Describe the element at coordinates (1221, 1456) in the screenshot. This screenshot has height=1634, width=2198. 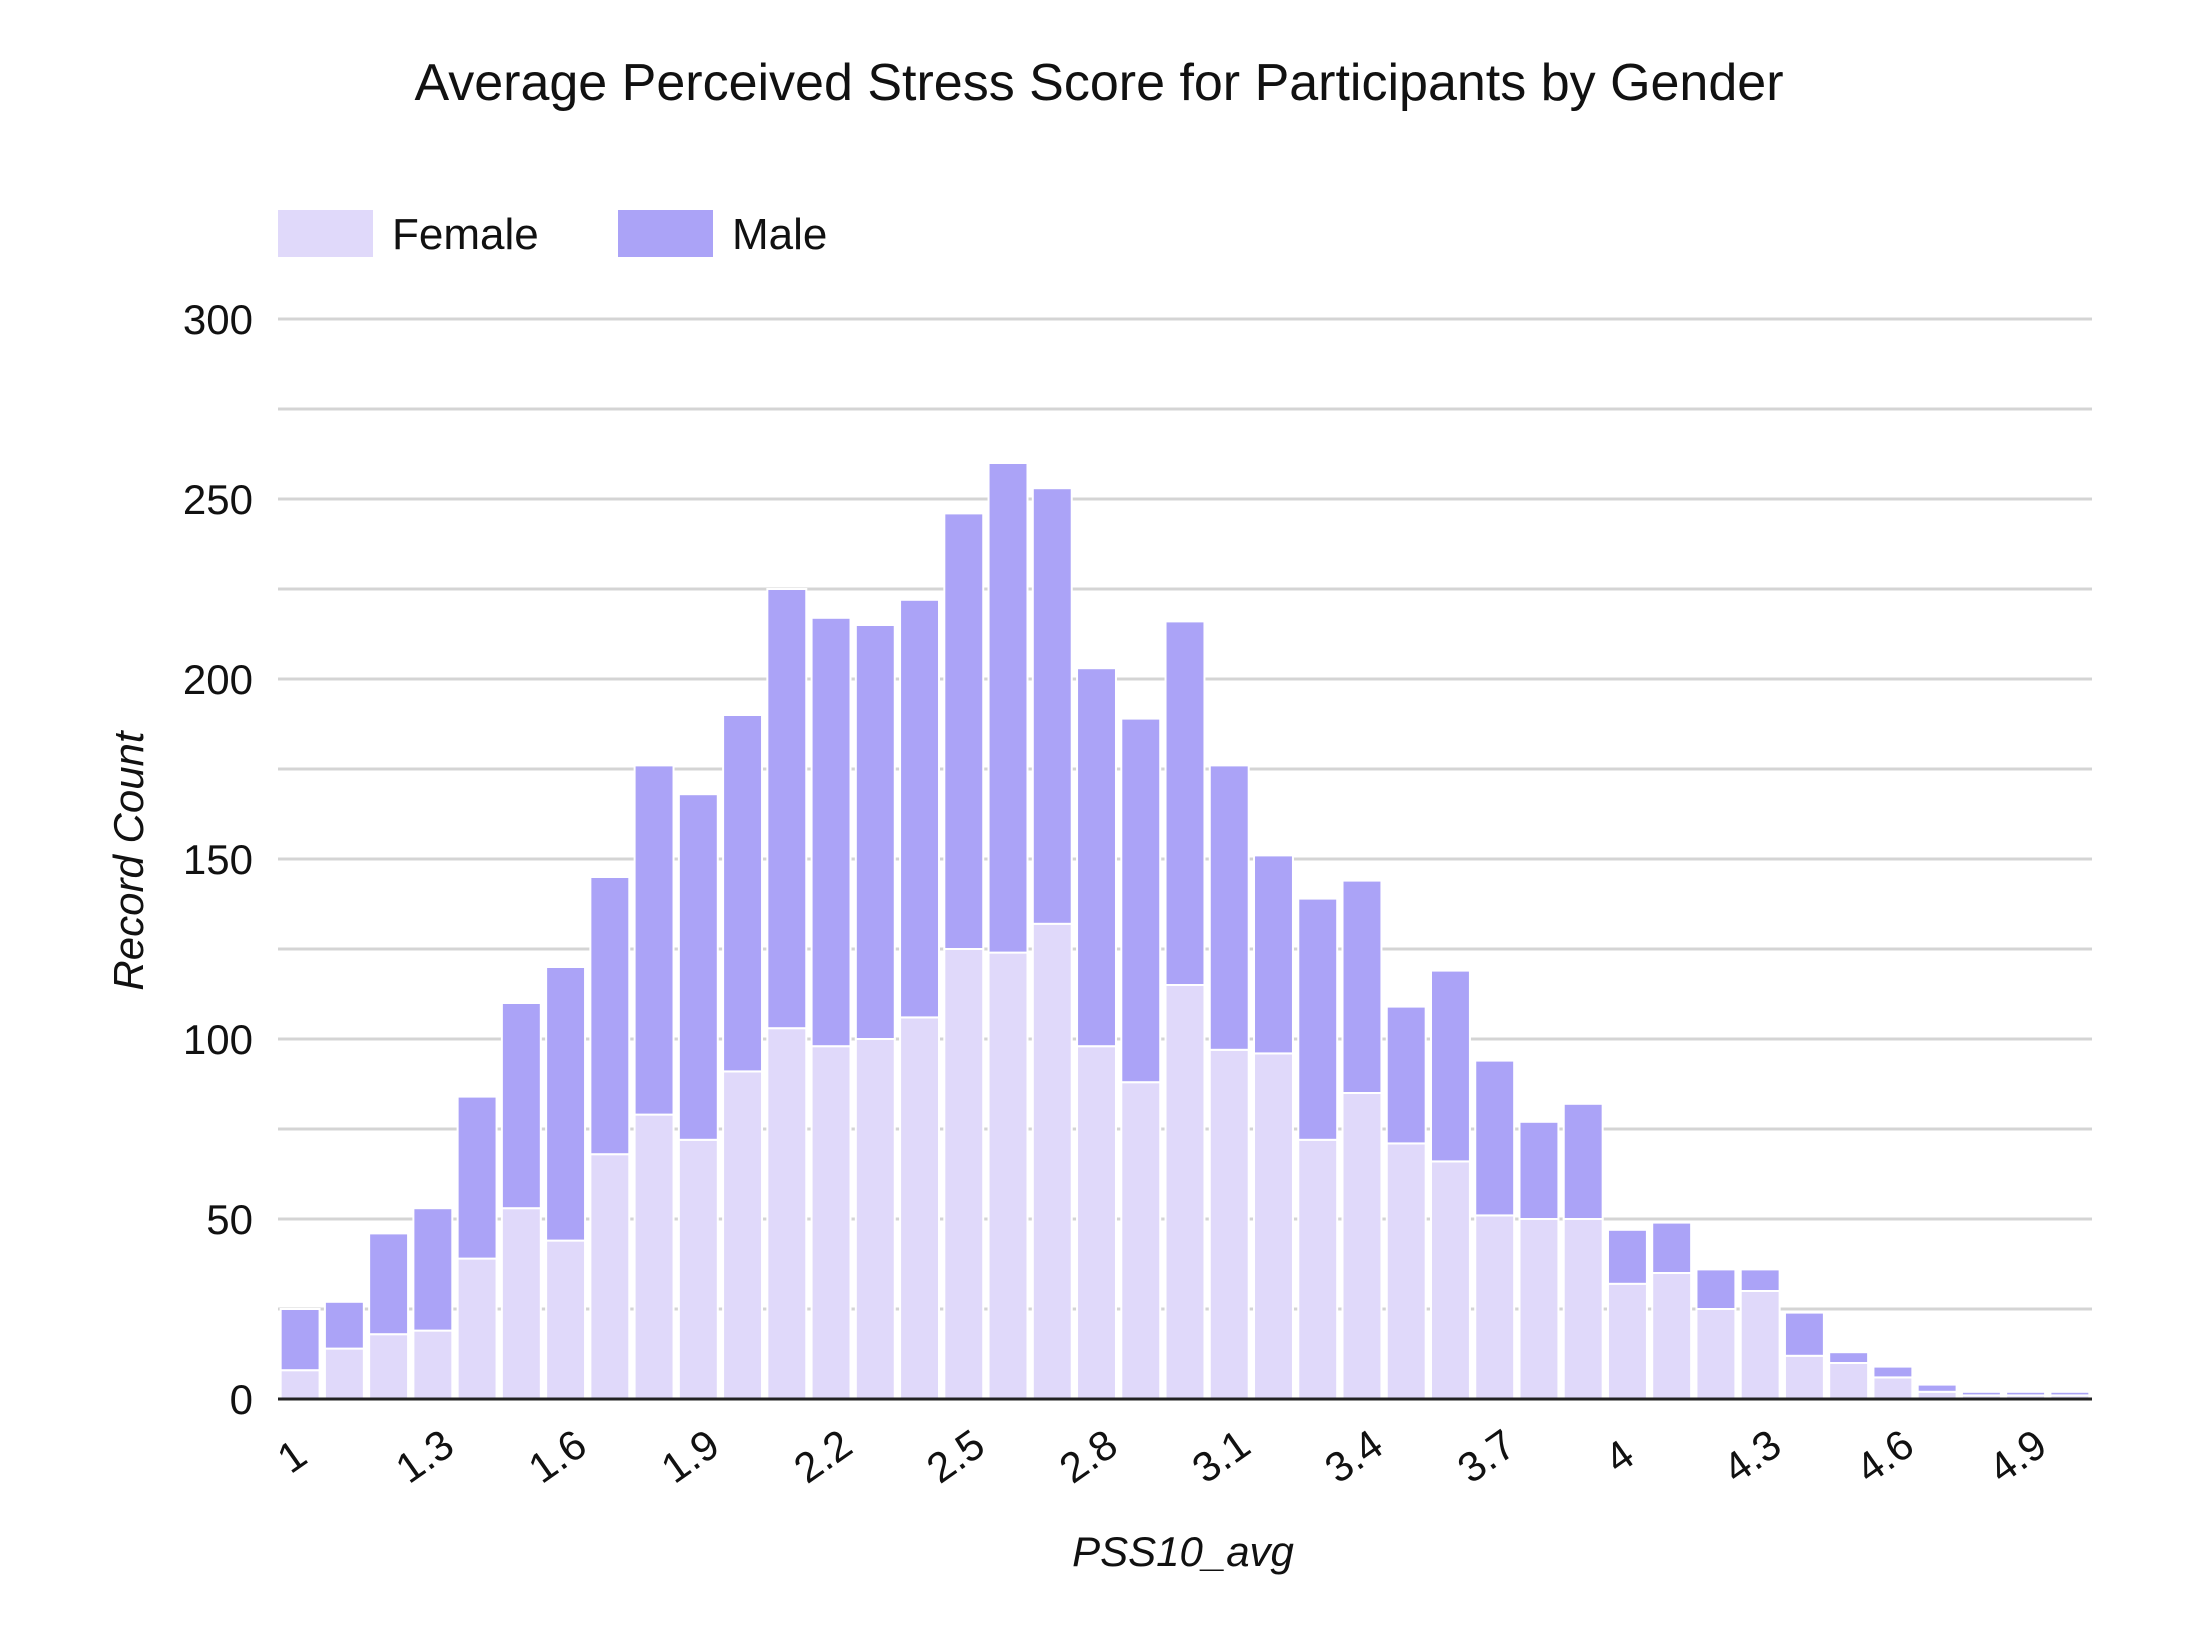
I see `x-tick-label: 3.1` at that location.